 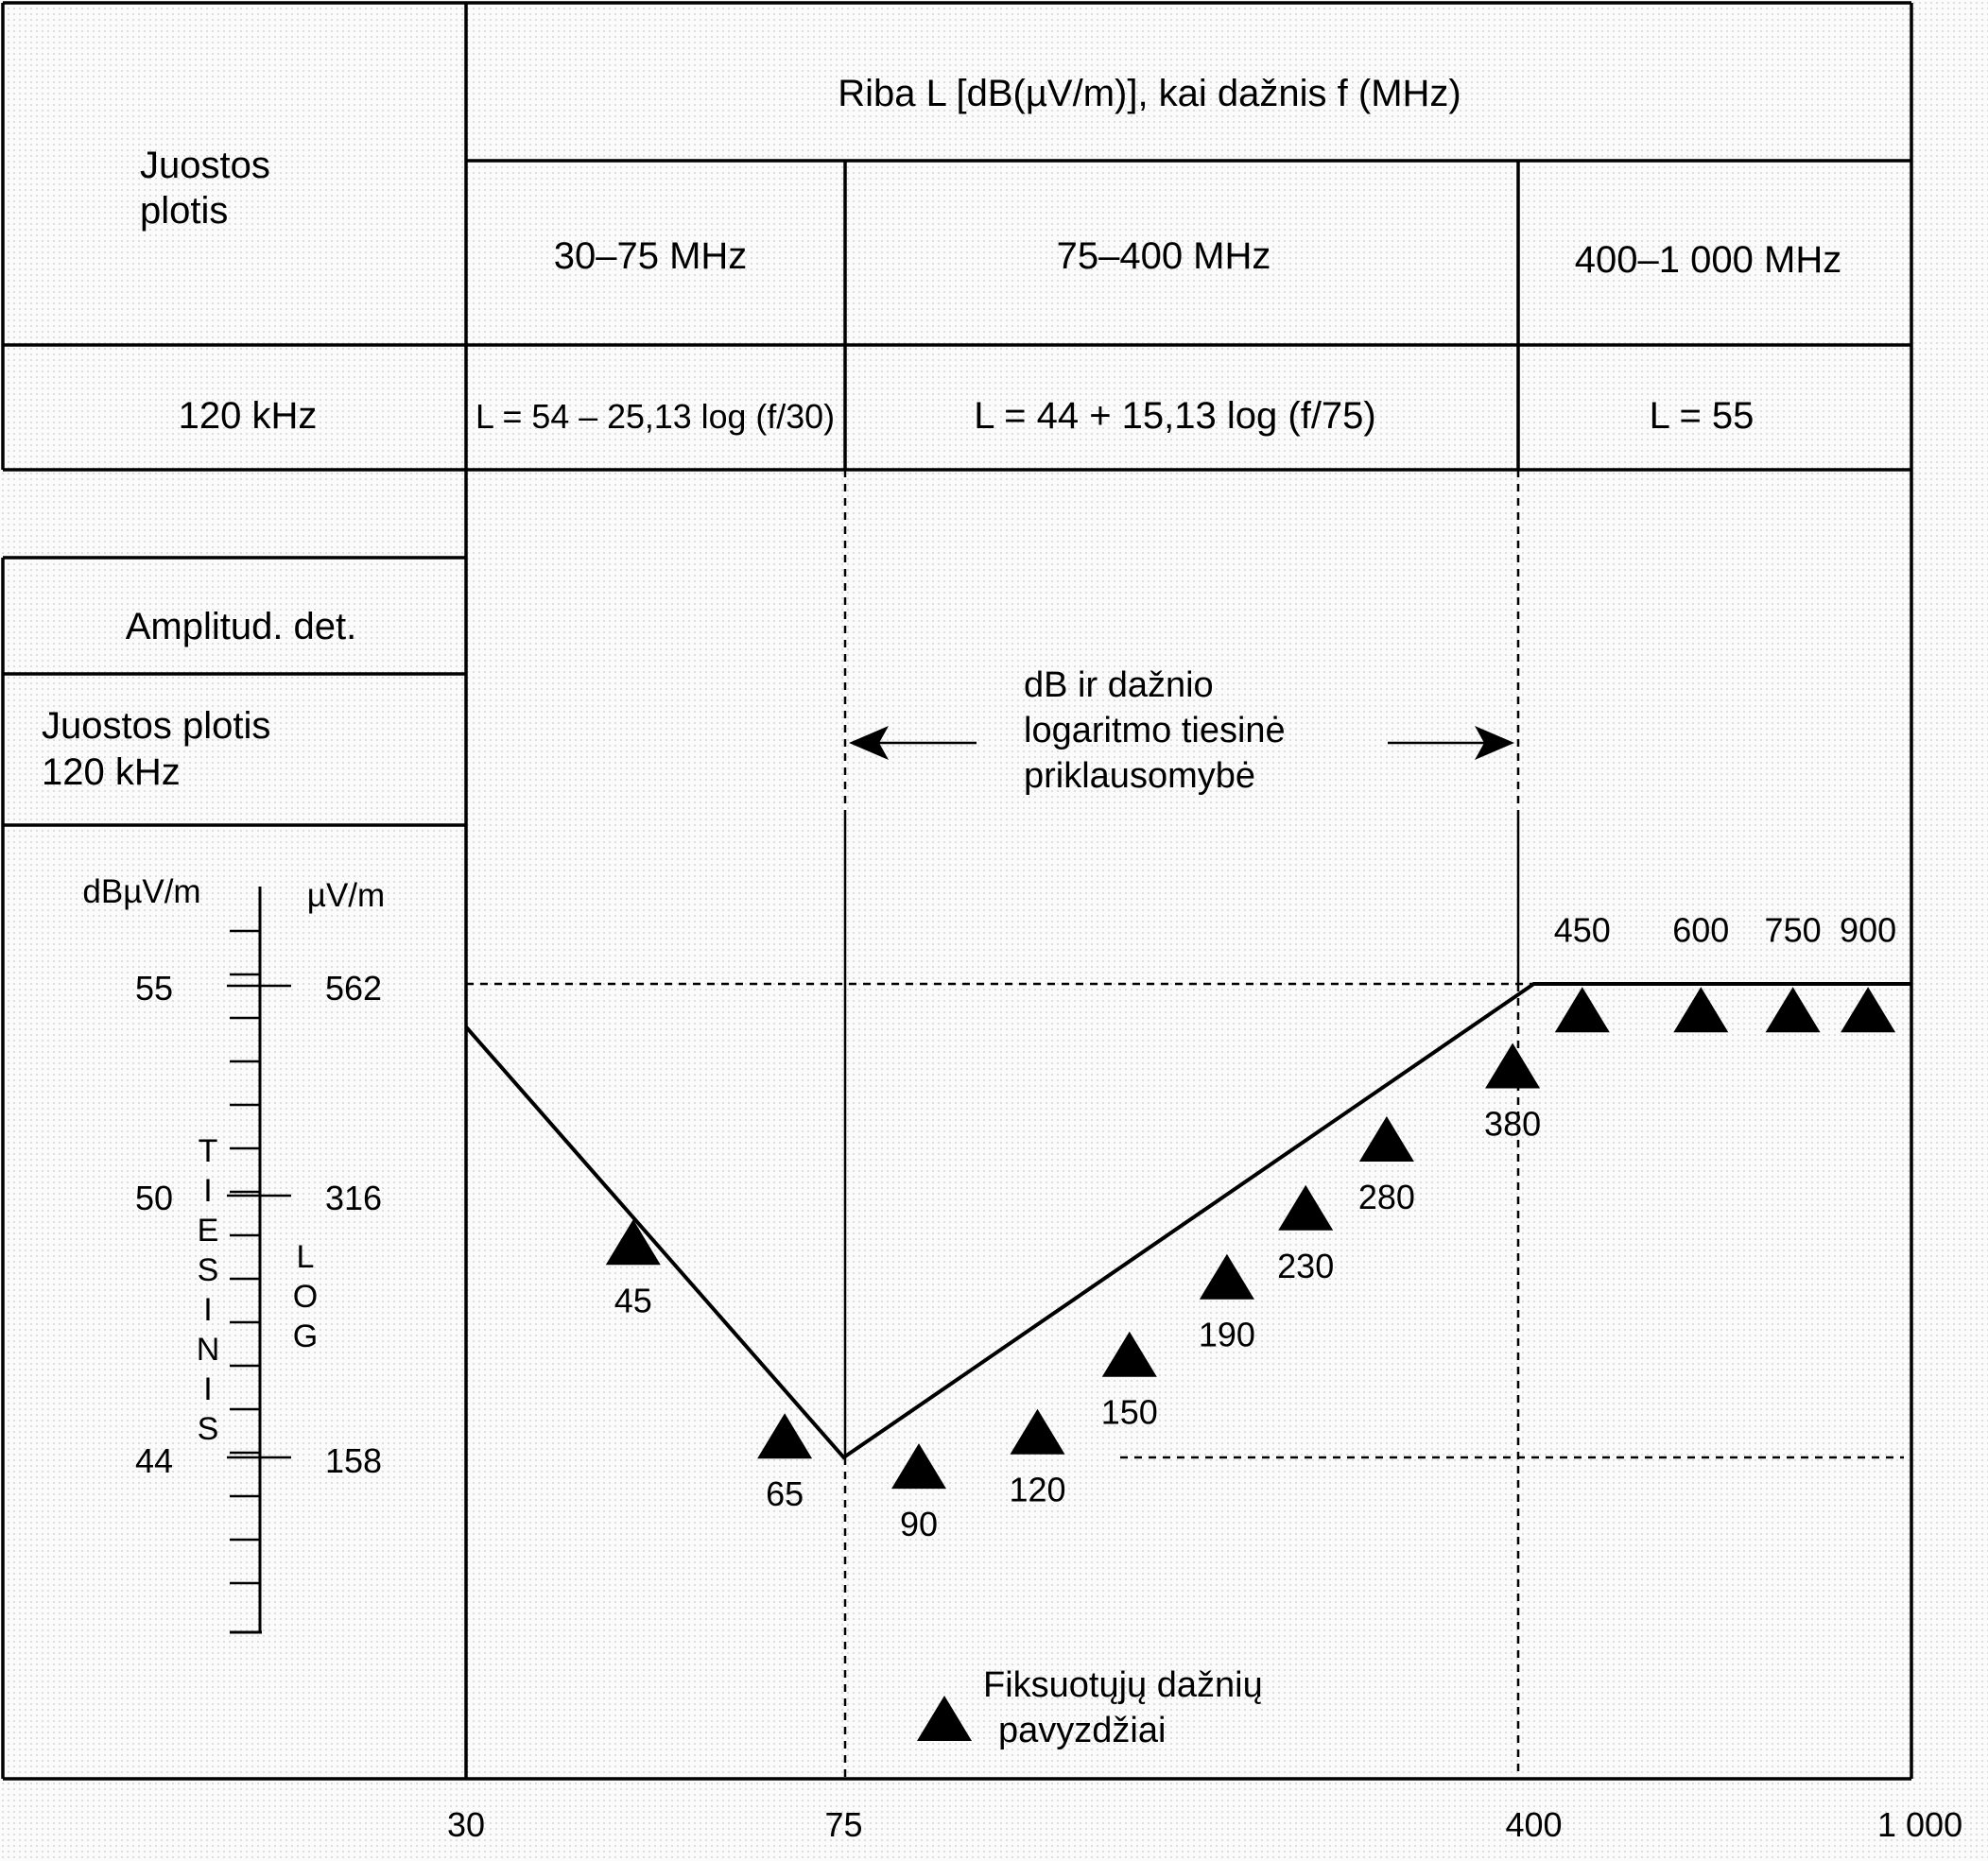 What do you see at coordinates (306, 1257) in the screenshot?
I see `log-letter: L` at bounding box center [306, 1257].